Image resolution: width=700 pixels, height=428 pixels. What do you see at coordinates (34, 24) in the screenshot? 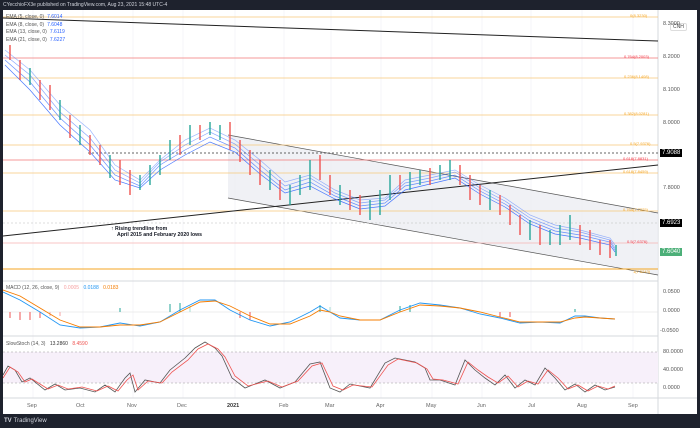
I see `legend-ema-8: EMA (8, close, 0) 7.6048` at bounding box center [34, 24].